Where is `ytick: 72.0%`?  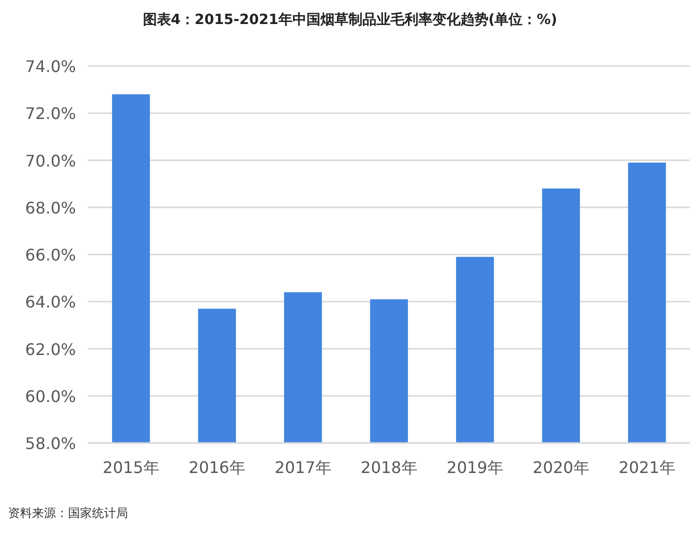 ytick: 72.0% is located at coordinates (50, 114).